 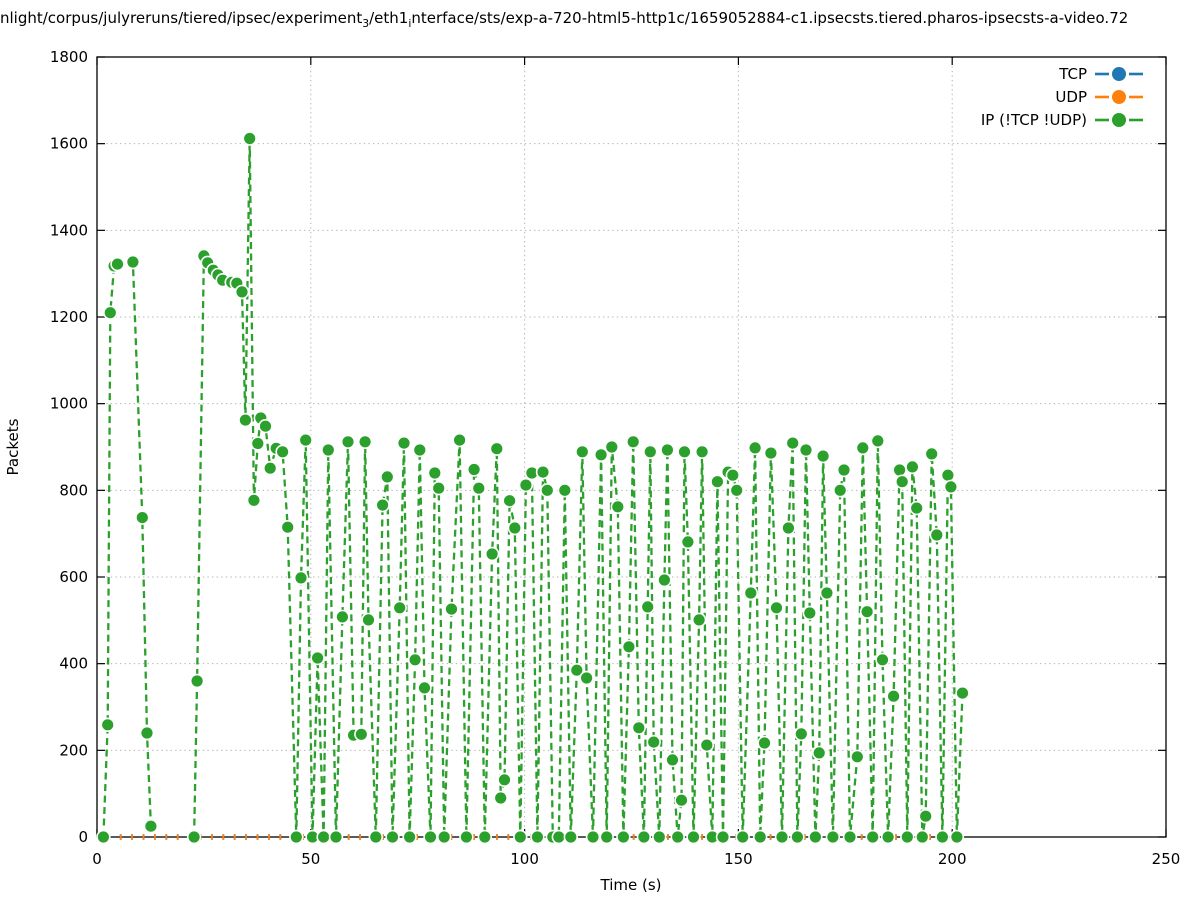 What do you see at coordinates (69, 57) in the screenshot?
I see `y-tick-label: 1800` at bounding box center [69, 57].